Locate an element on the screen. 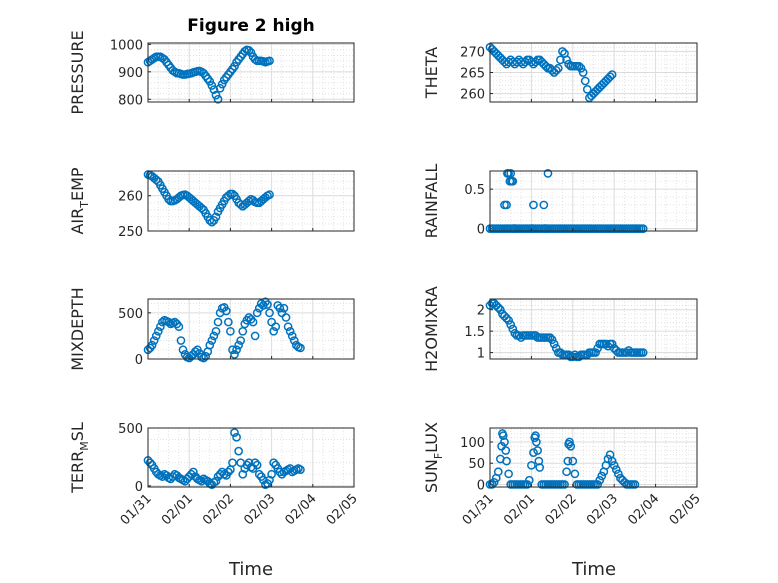 Image resolution: width=778 pixels, height=583 pixels. y-tick-label: 500 is located at coordinates (130, 314).